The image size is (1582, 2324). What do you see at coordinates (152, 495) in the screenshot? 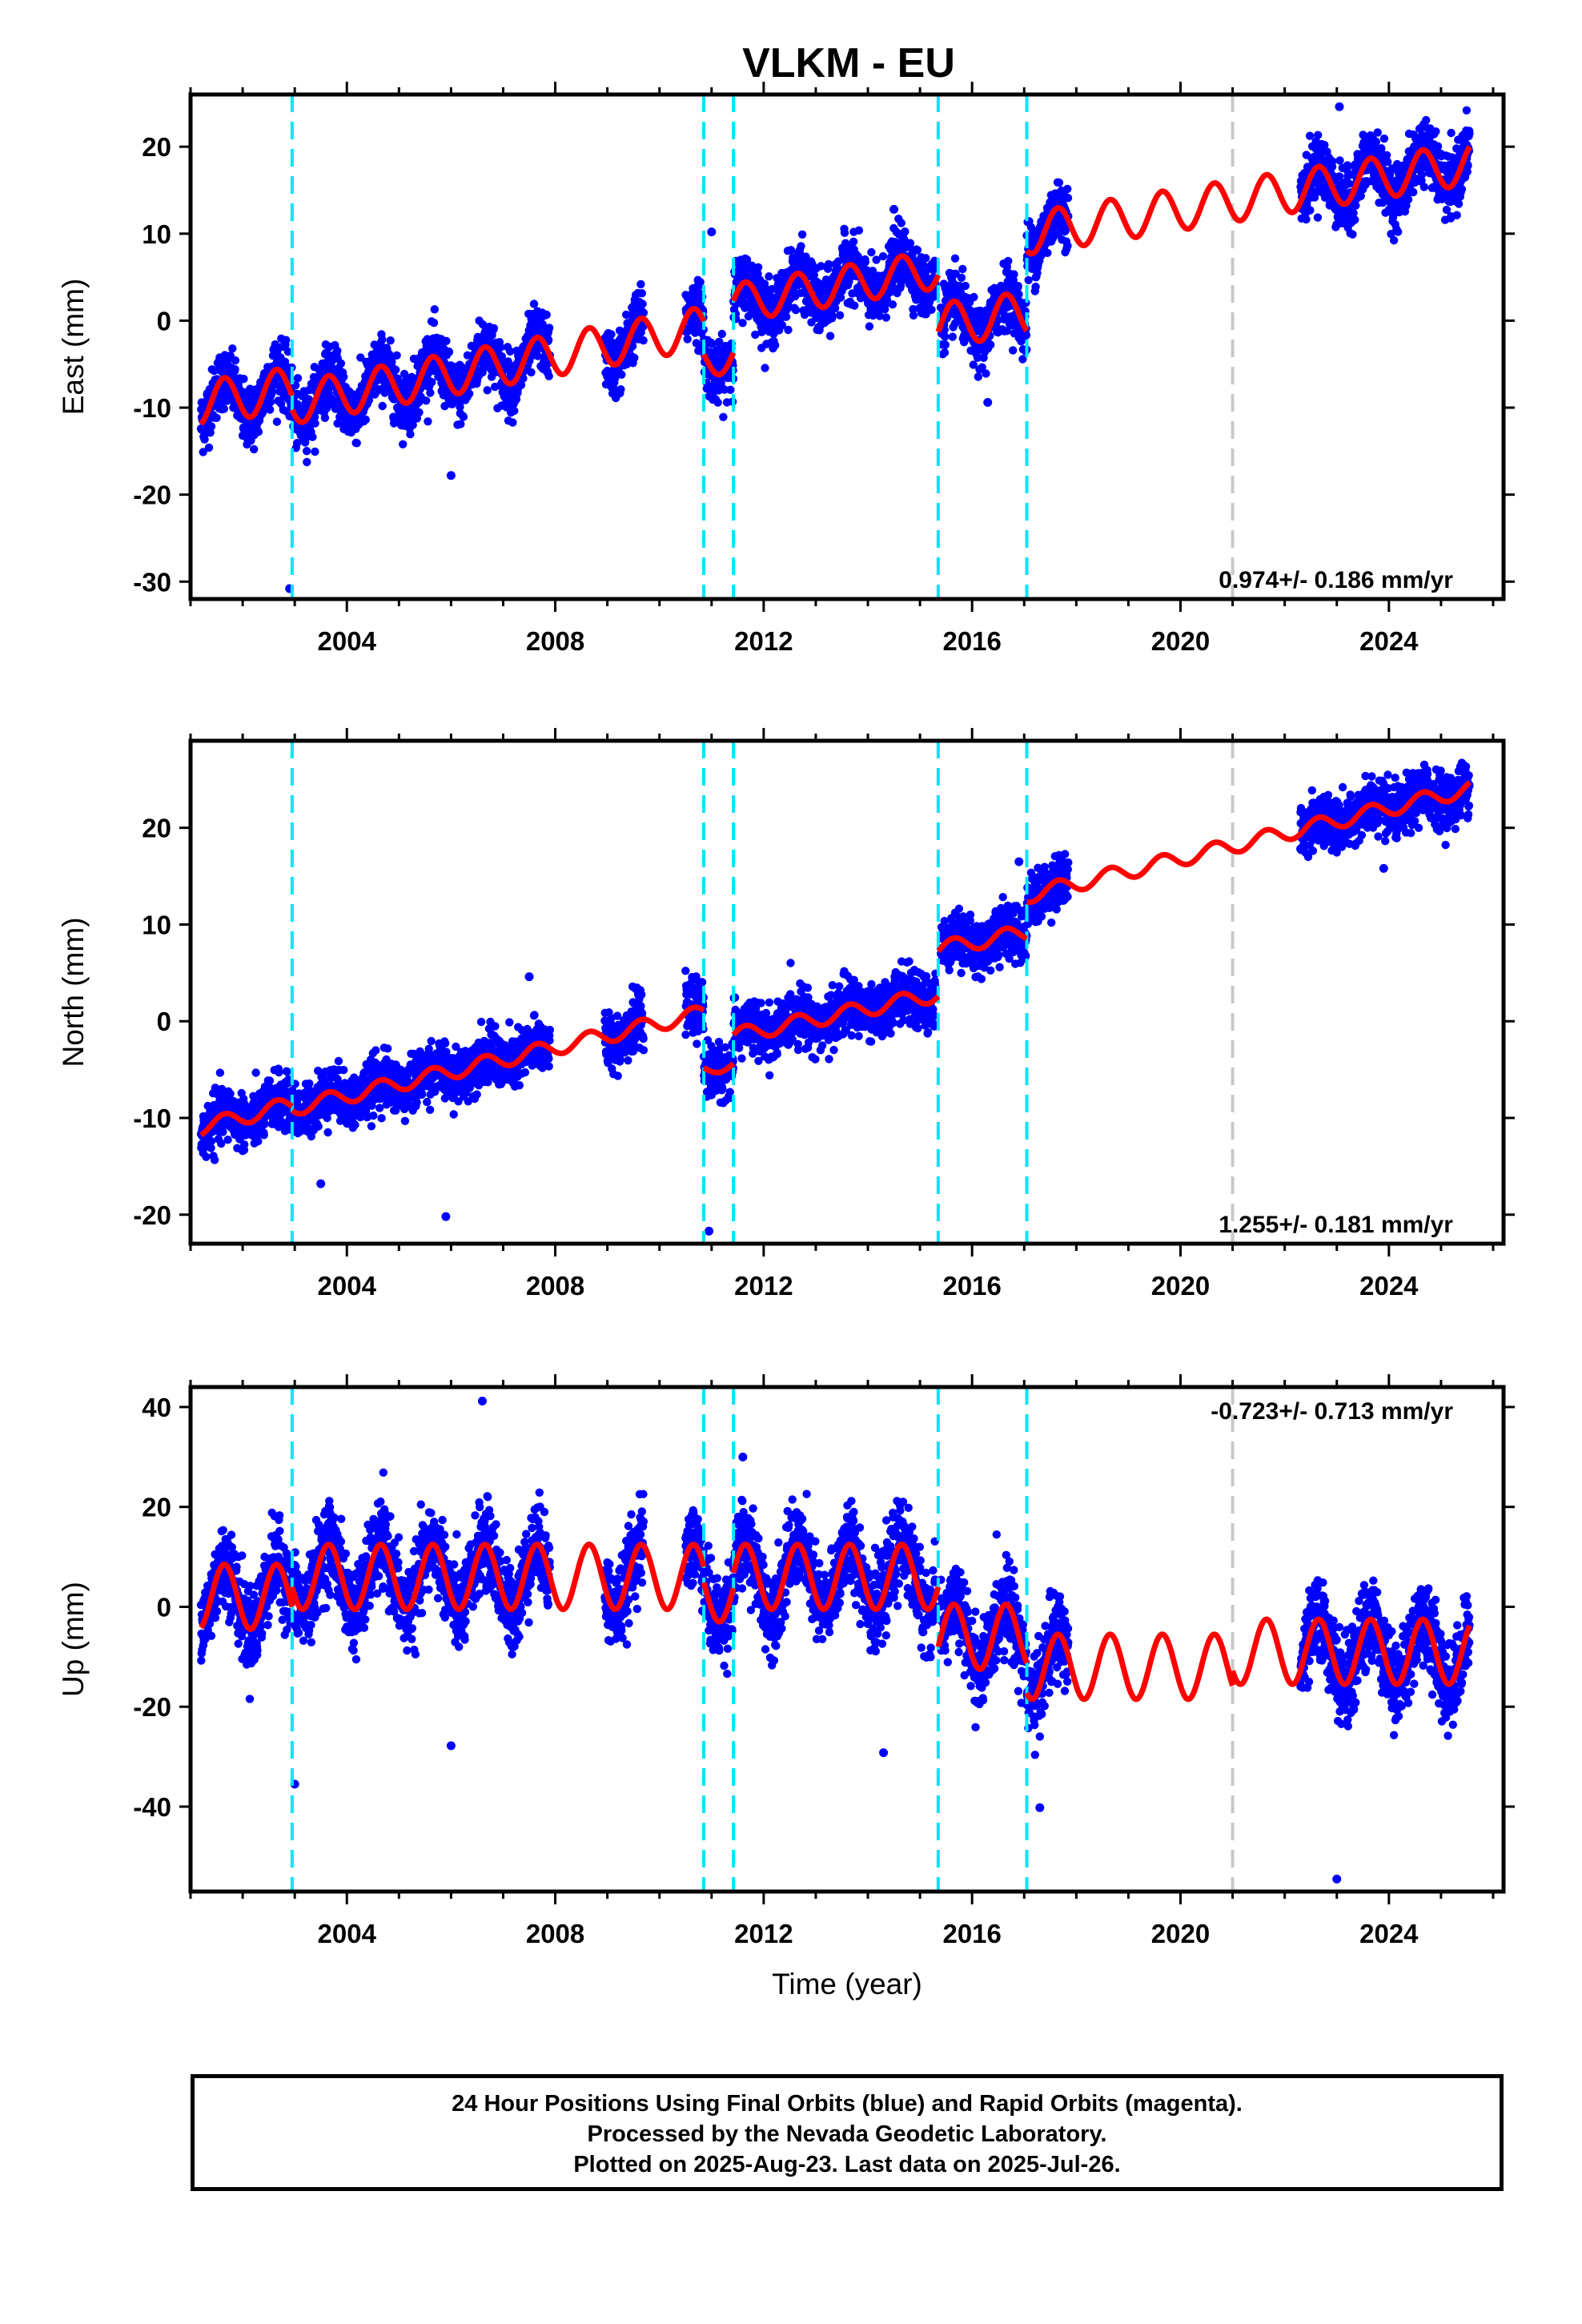
I see `y-tick-label: -20` at bounding box center [152, 495].